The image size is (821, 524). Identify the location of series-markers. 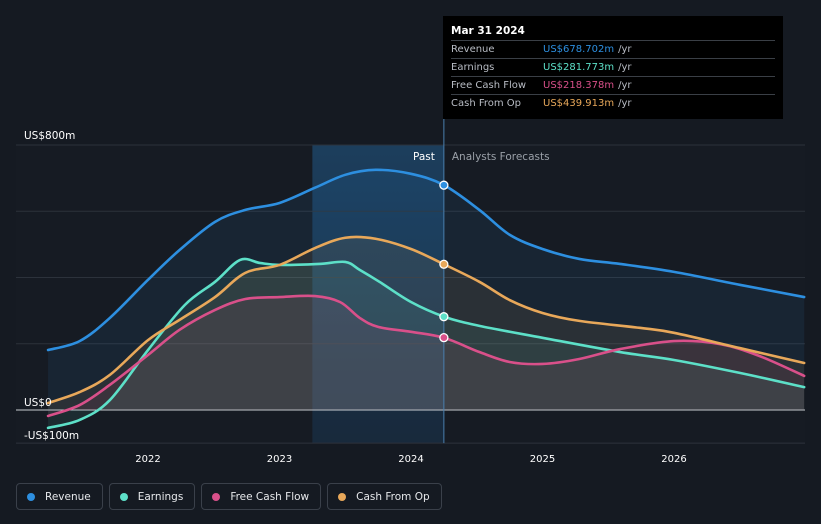
(444, 261).